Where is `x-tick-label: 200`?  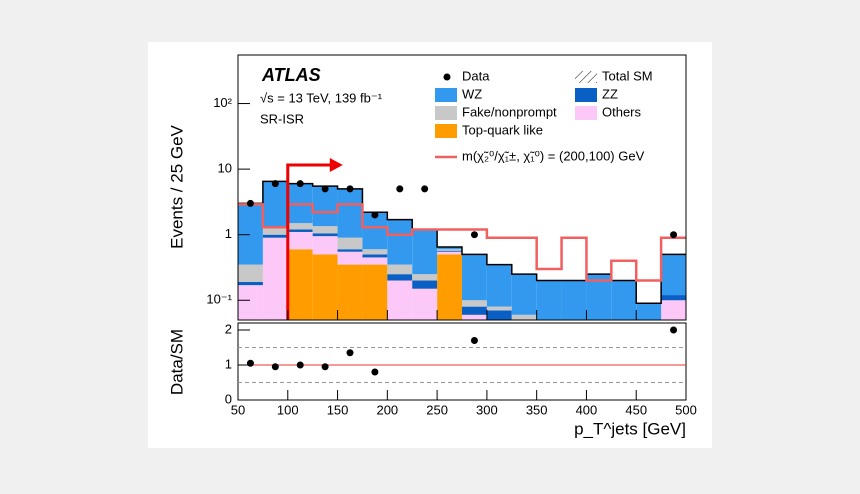
x-tick-label: 200 is located at coordinates (387, 409).